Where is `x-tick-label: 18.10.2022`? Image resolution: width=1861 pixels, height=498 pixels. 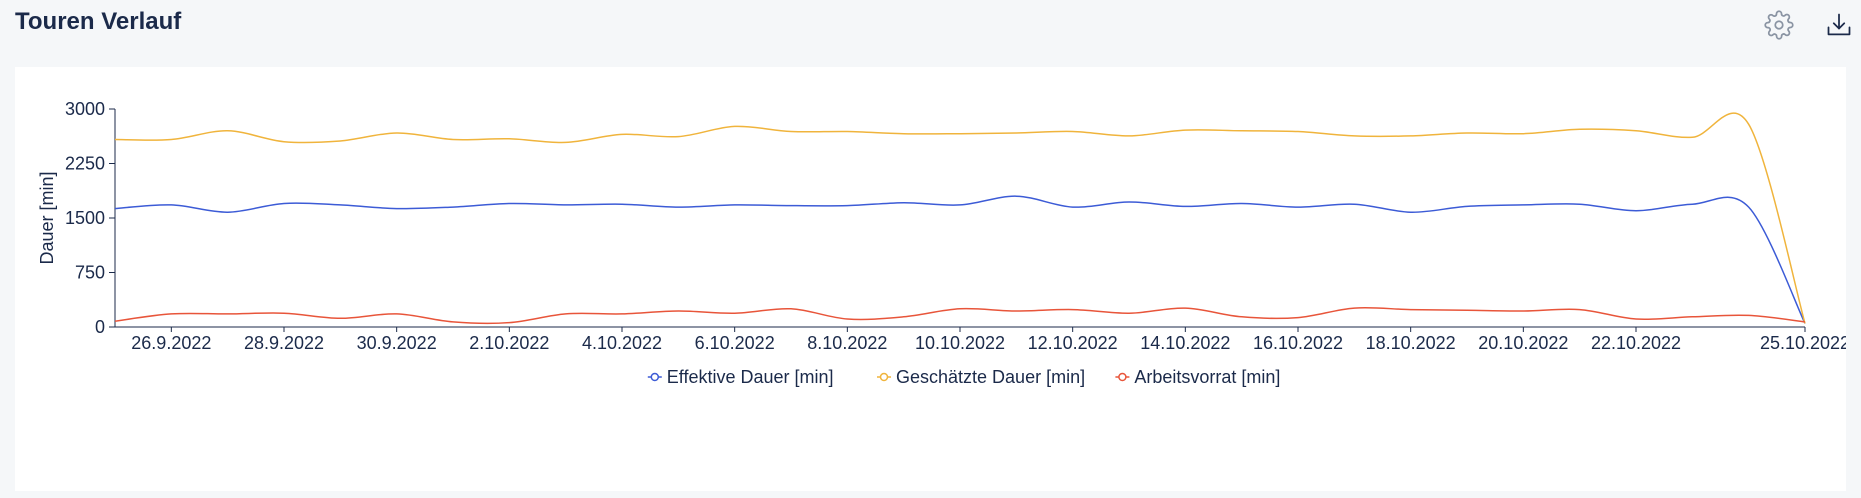
x-tick-label: 18.10.2022 is located at coordinates (1411, 343).